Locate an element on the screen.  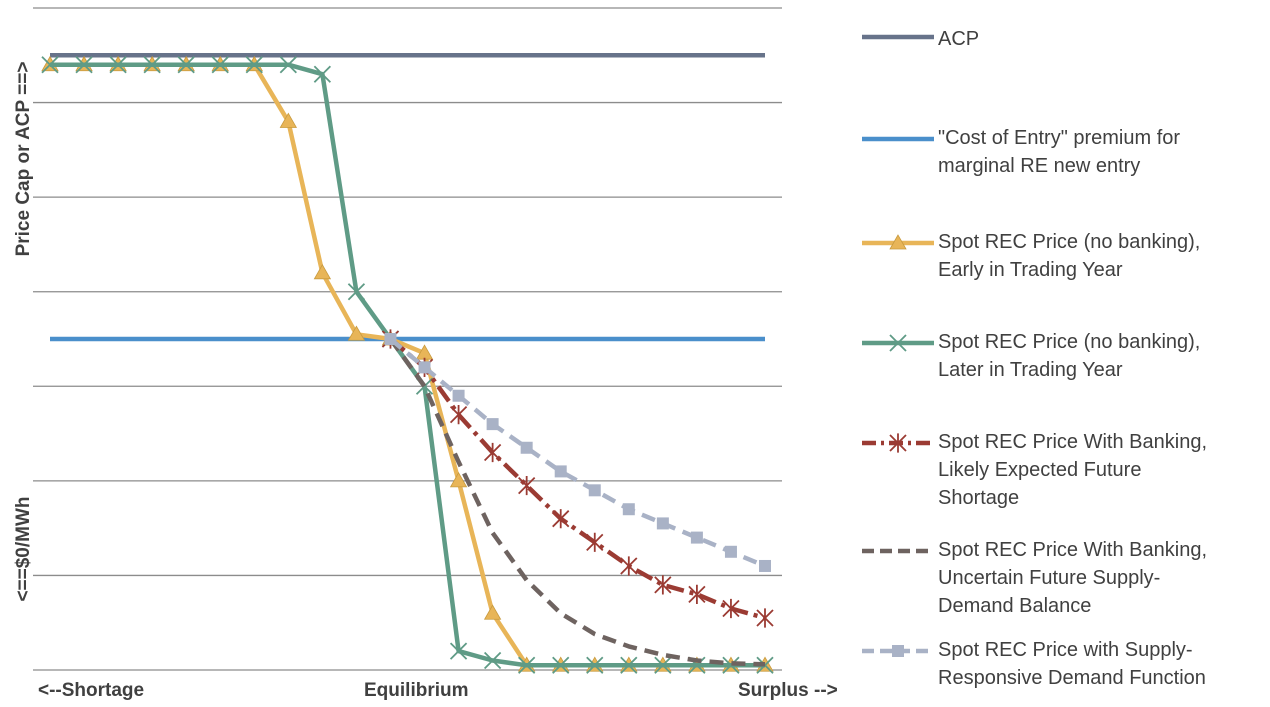
x-label-shortage: <--Shortage is located at coordinates (91, 690).